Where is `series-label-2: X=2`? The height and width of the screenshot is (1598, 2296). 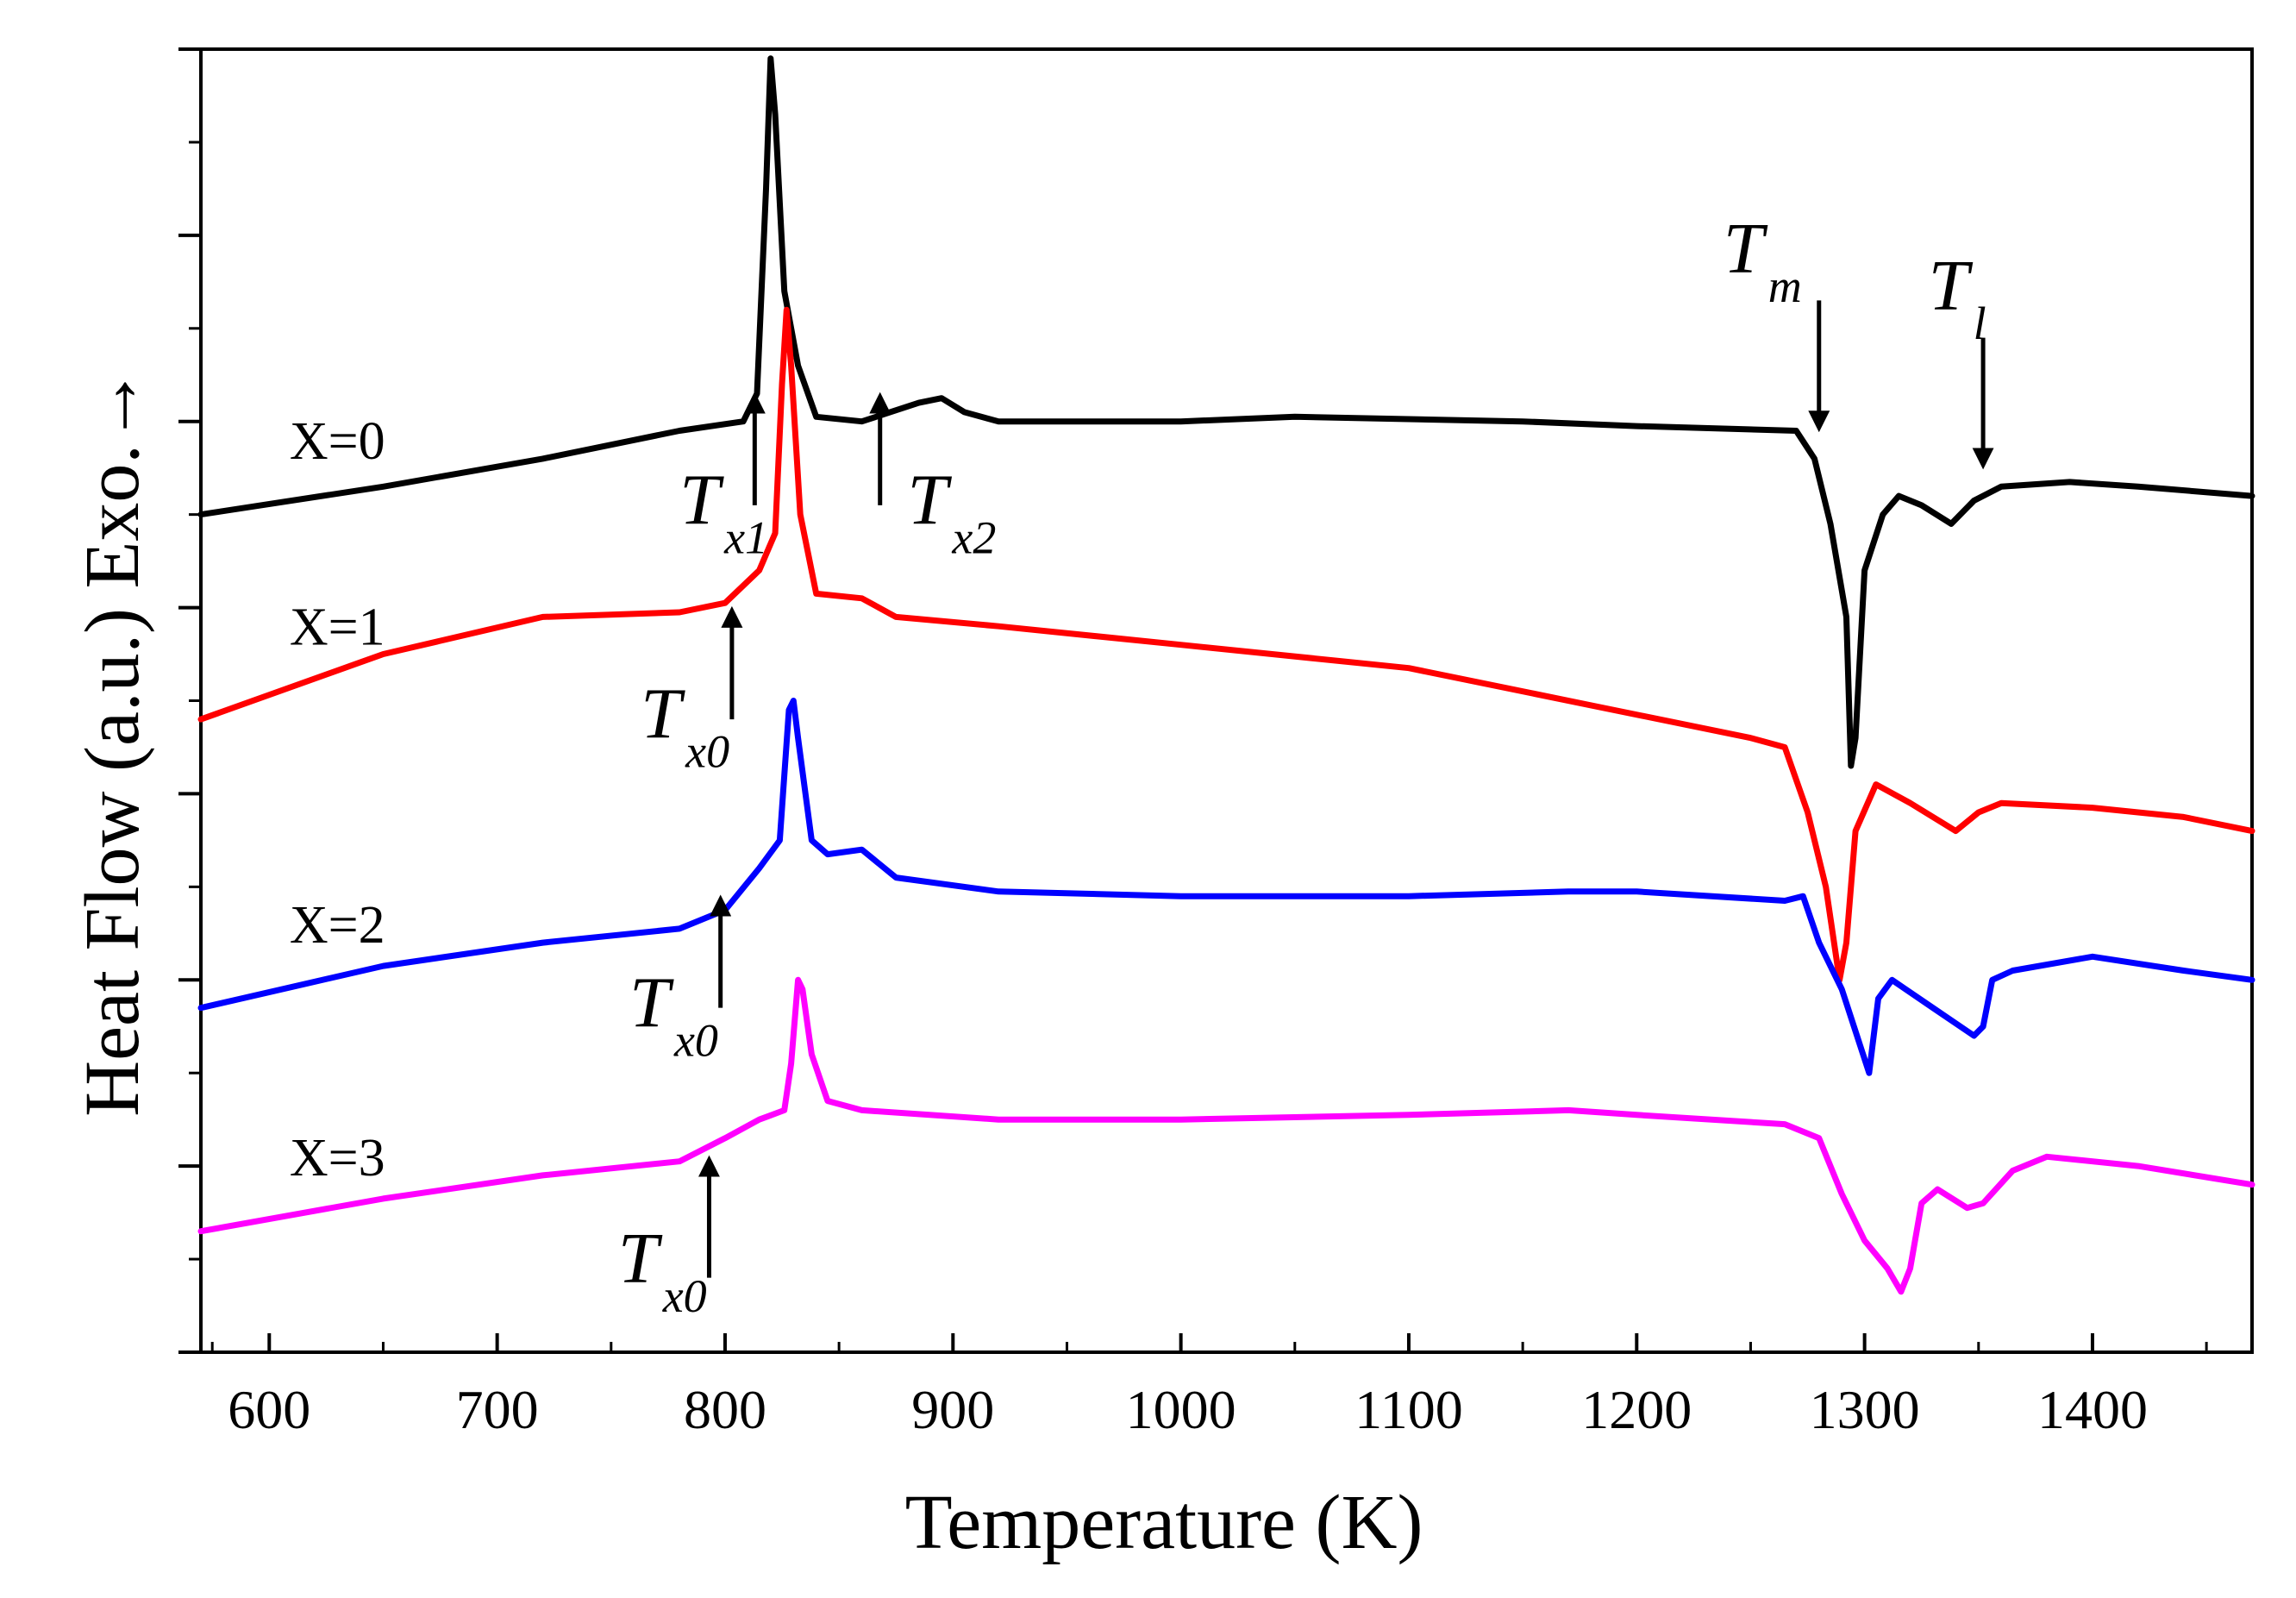
series-label-2: X=2 is located at coordinates (337, 926).